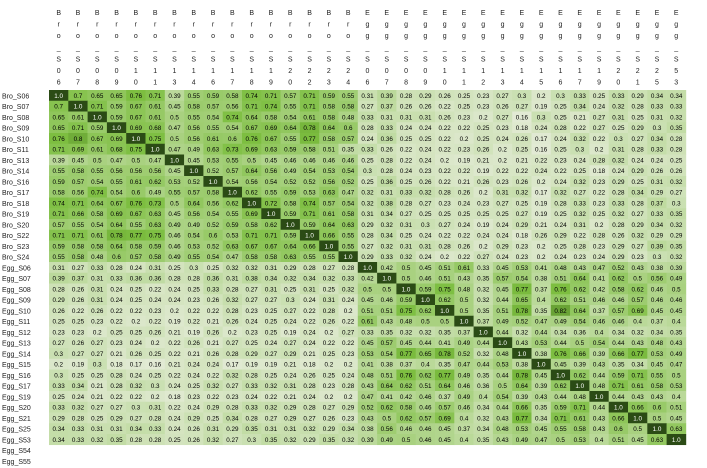 This screenshot has width=707, height=468. What do you see at coordinates (16, 279) in the screenshot?
I see `row-label: Egg_S07` at bounding box center [16, 279].